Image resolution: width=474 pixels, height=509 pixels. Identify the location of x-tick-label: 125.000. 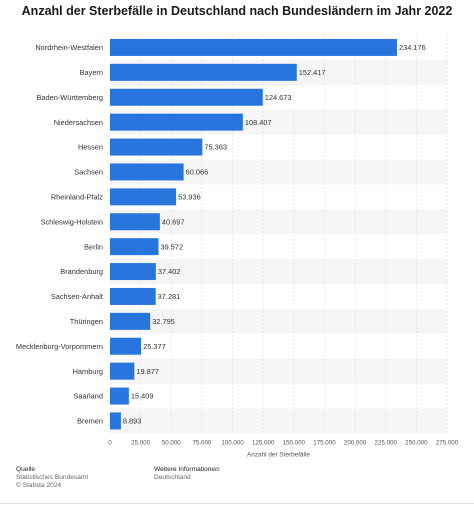
(263, 442).